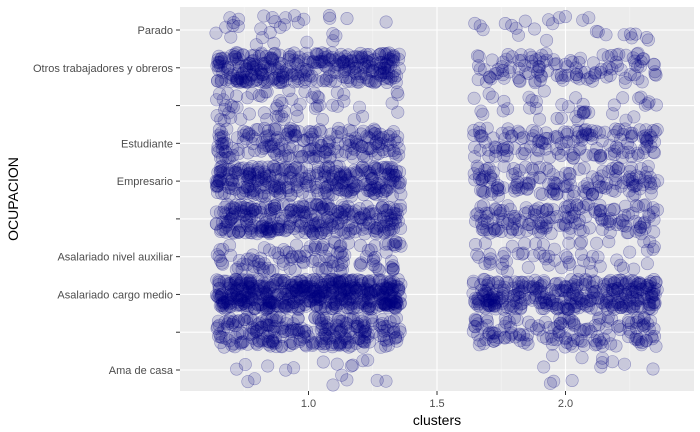  I want to click on y-tick-label: Estudiante, so click(147, 144).